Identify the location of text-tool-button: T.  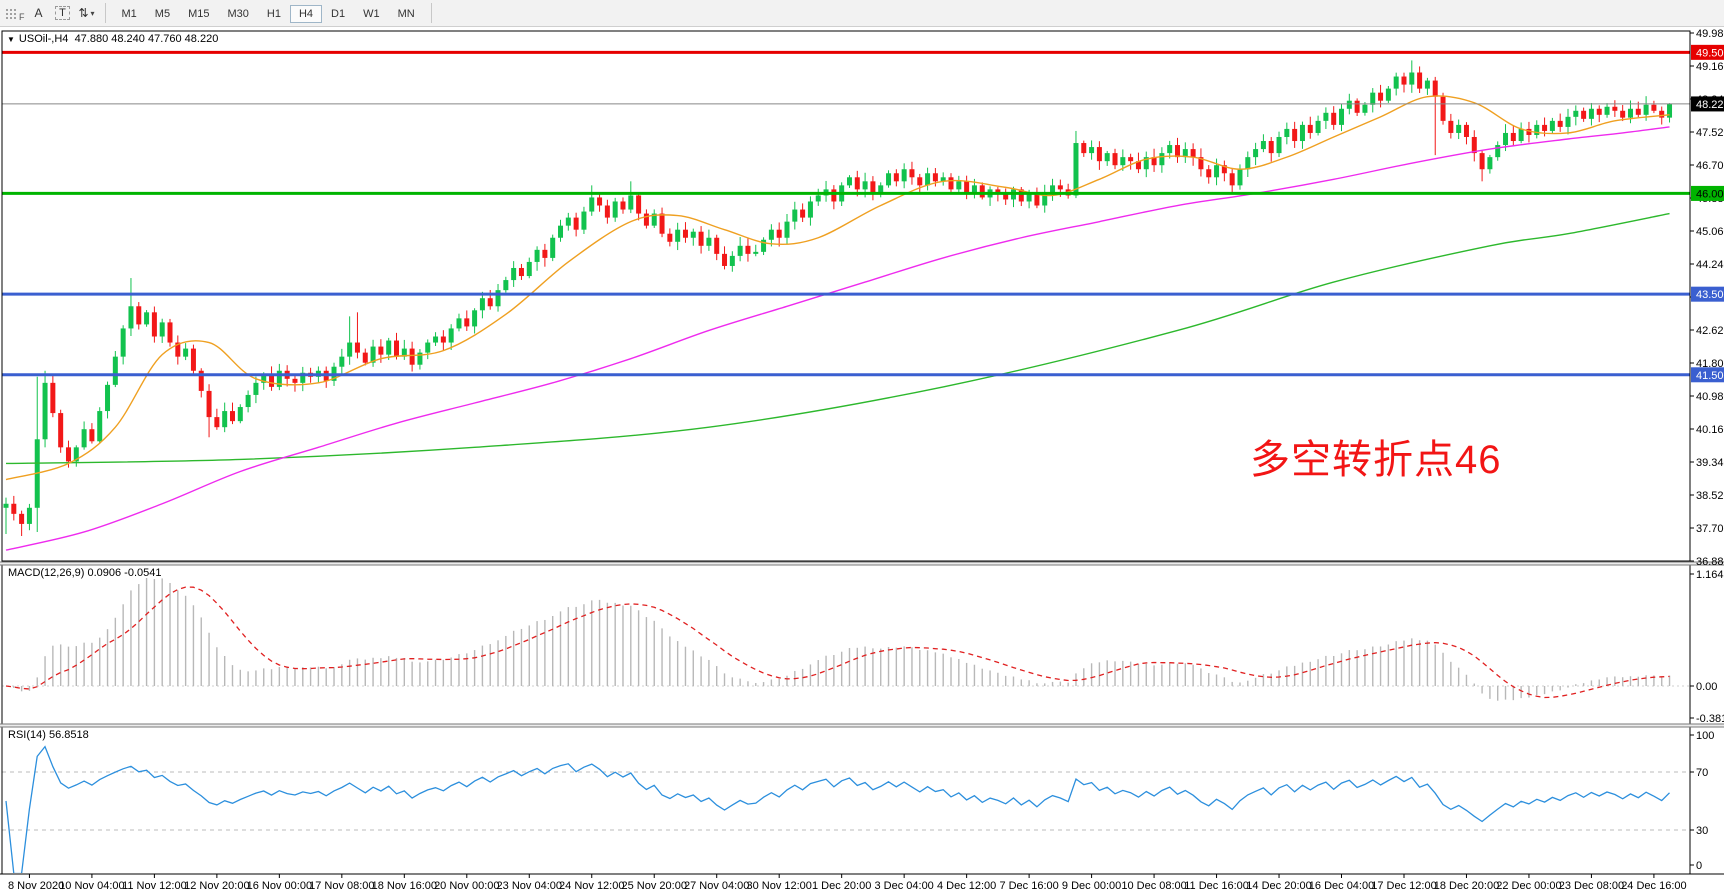
(63, 13).